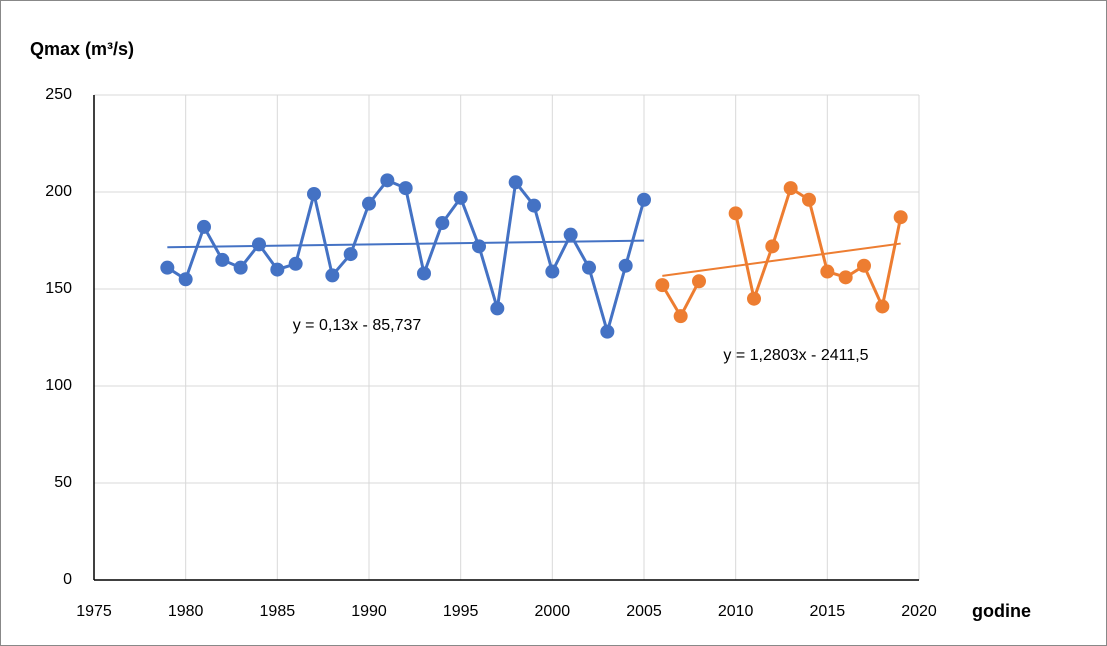 This screenshot has width=1107, height=646. Describe the element at coordinates (58, 385) in the screenshot. I see `y-tick-label: 100` at that location.